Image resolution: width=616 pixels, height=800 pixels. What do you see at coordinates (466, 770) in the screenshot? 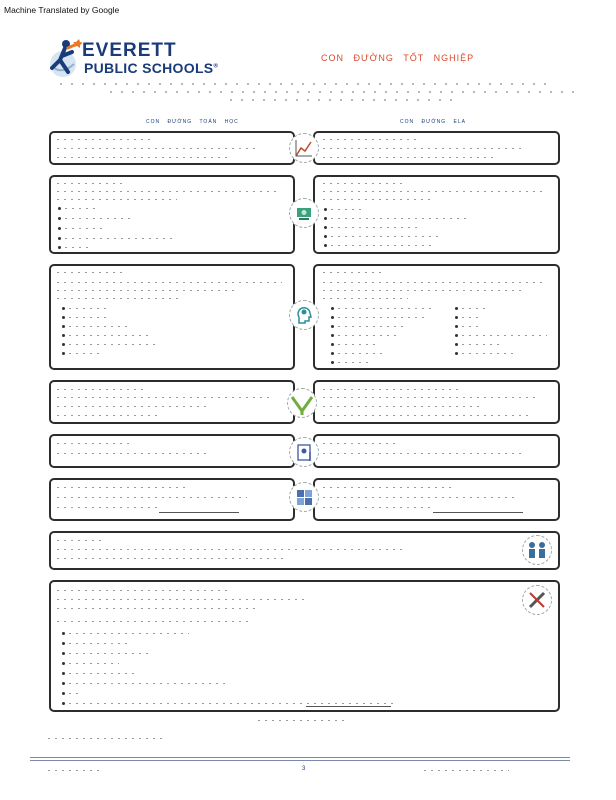
I see `footer-right` at bounding box center [466, 770].